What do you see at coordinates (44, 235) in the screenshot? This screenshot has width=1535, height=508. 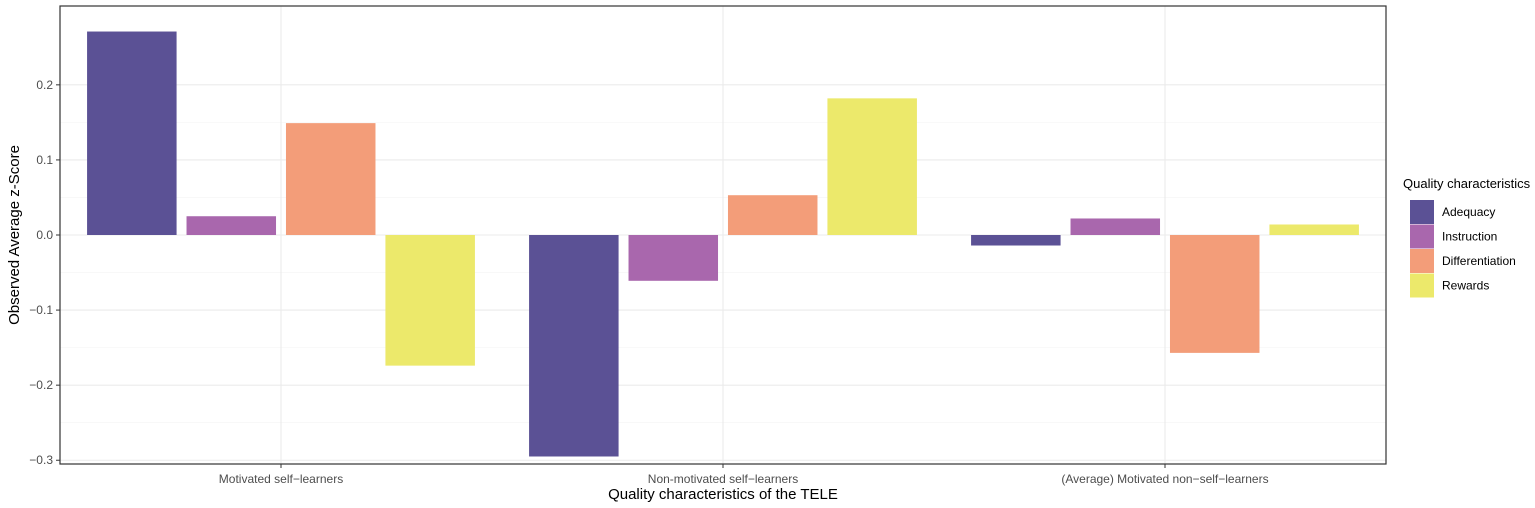 I see `y-tick-label: 0.0` at bounding box center [44, 235].